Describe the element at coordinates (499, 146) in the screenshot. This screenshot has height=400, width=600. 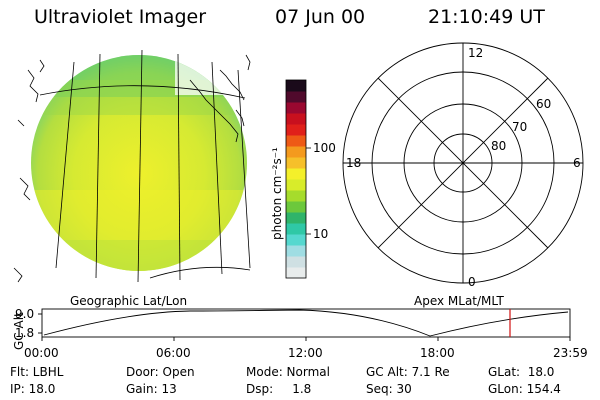
I see `lat-label-80: 80` at that location.